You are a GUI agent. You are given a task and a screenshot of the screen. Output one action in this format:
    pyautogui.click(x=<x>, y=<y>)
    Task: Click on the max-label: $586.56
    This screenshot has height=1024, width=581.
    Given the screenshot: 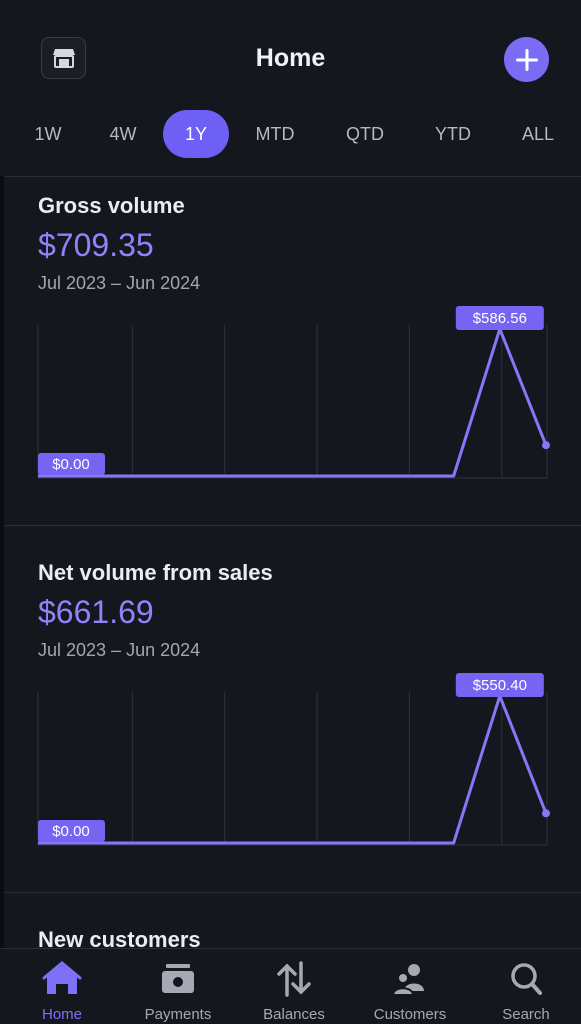 What is the action you would take?
    pyautogui.click(x=500, y=318)
    